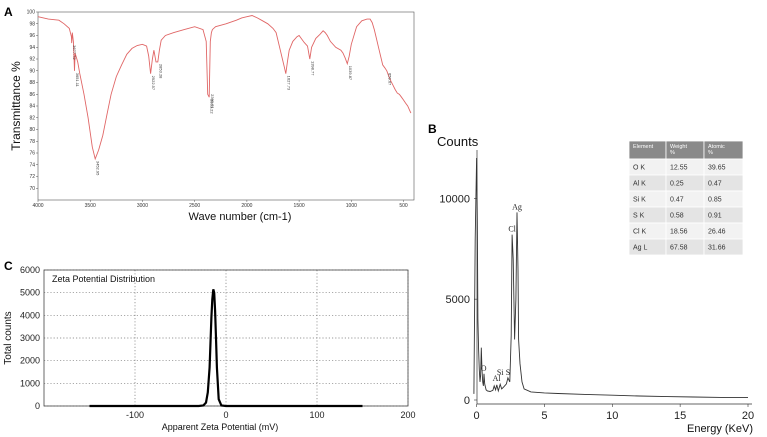  Describe the element at coordinates (458, 141) in the screenshot. I see `eds-title: Counts` at that location.